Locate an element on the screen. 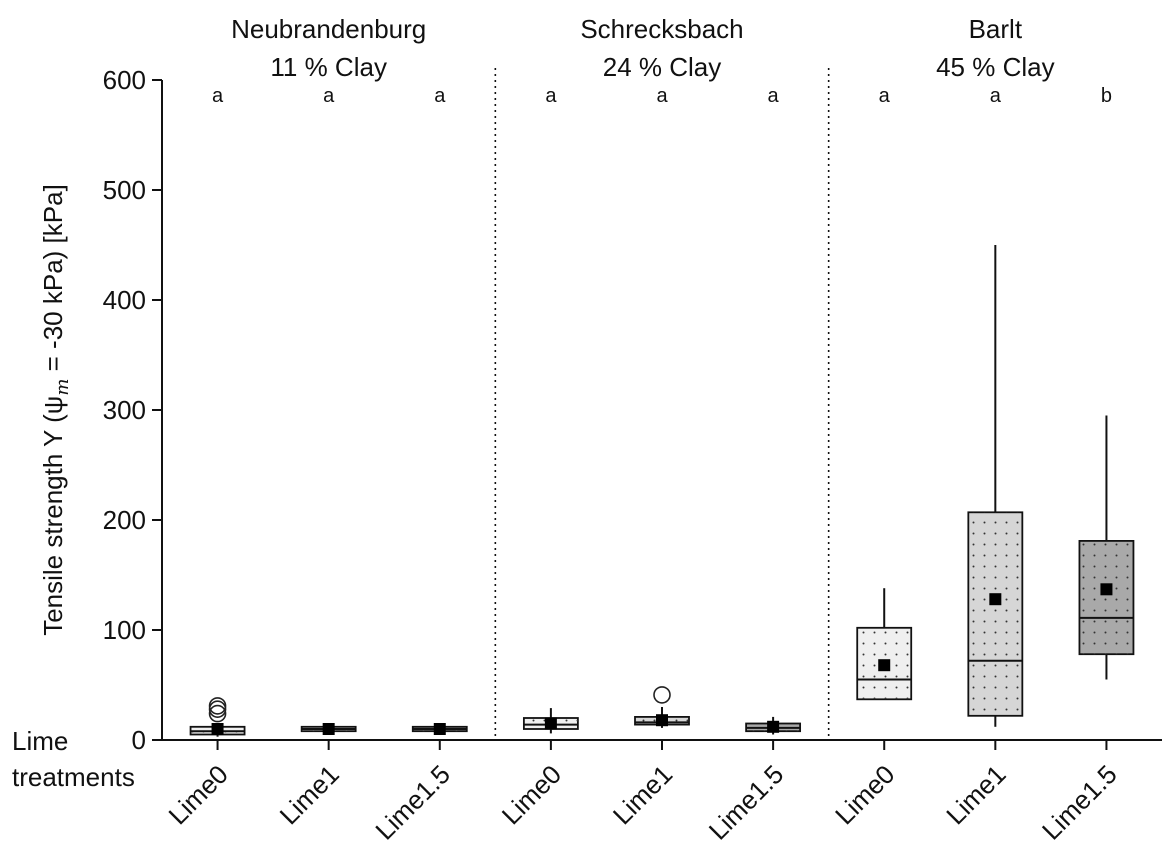 The image size is (1164, 847). y-axis-title: Tensile strength Y (ψm = -30 kPa) [kPa] is located at coordinates (55, 410).